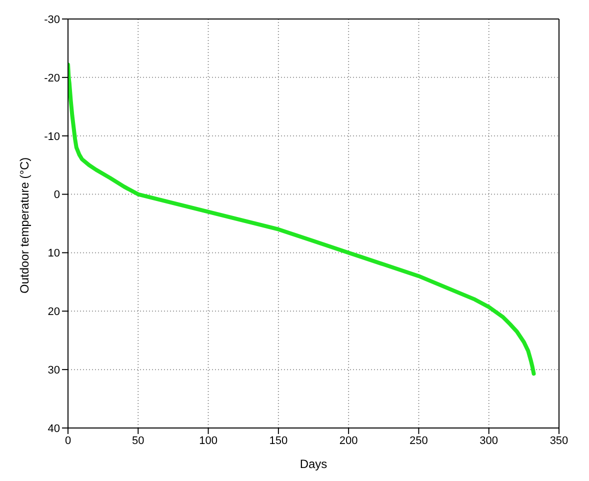 The image size is (589, 481). I want to click on x-tick-label: 0, so click(68, 440).